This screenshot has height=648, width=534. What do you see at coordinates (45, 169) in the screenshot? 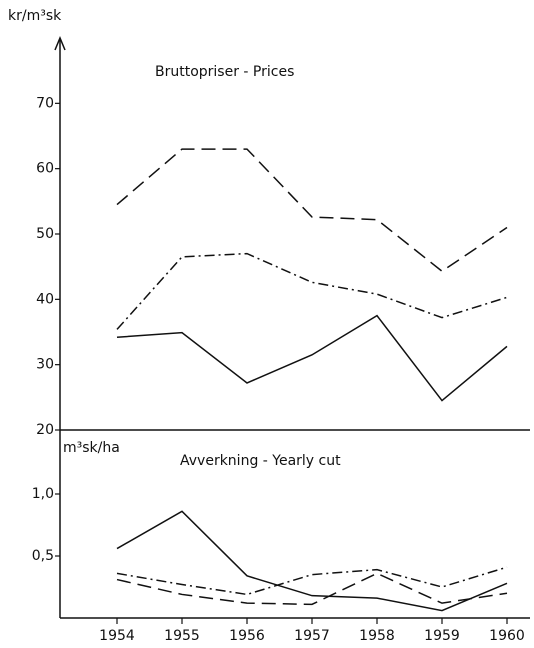
I see `y-tick-label: 60` at bounding box center [45, 169].